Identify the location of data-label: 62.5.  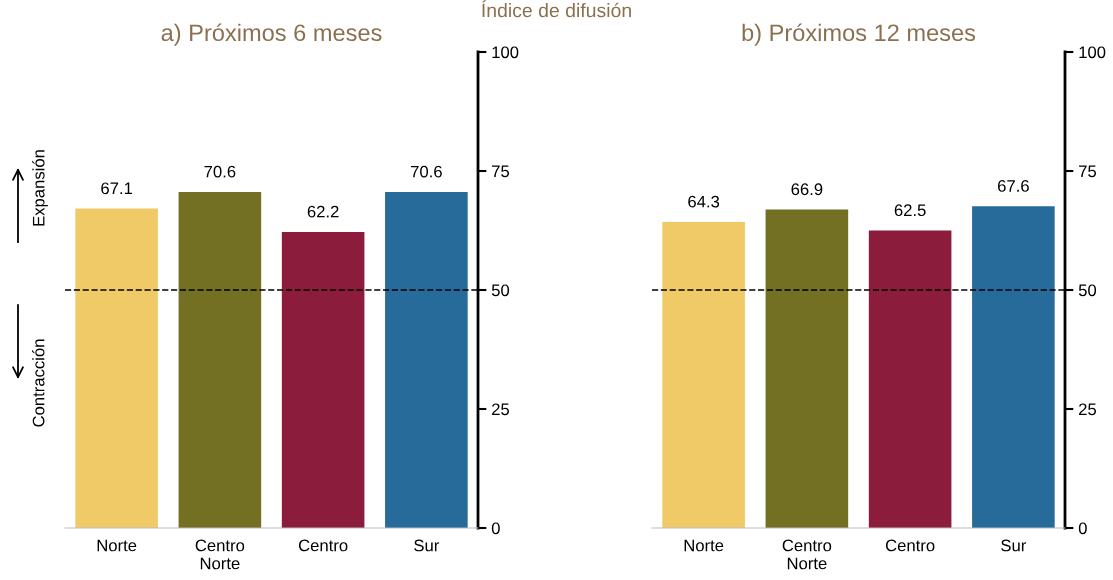
(910, 210).